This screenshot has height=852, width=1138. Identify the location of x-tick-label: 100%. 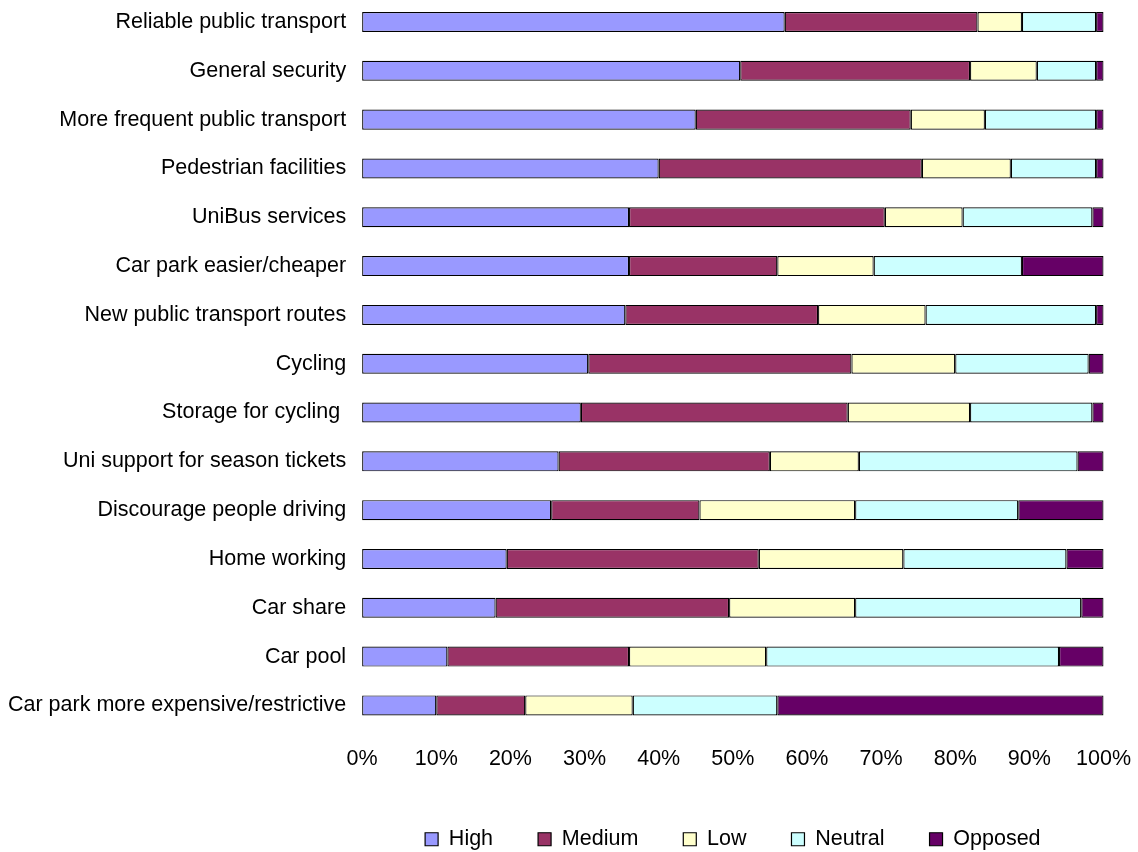
(1104, 758).